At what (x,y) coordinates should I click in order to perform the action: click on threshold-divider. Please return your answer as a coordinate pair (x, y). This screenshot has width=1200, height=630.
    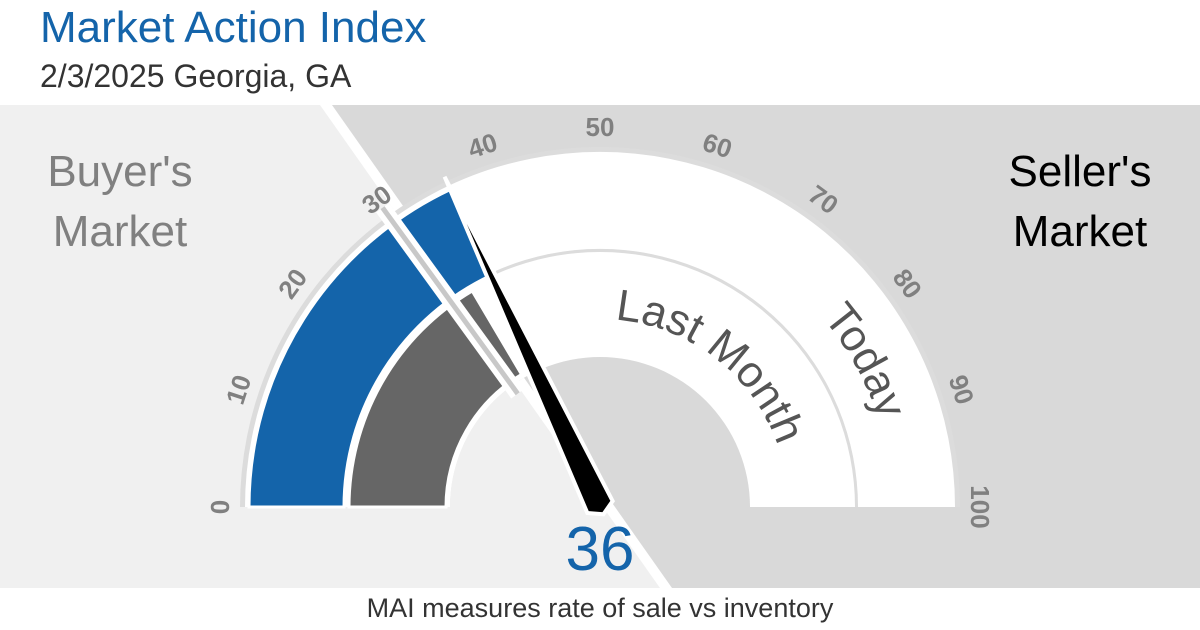
    Looking at the image, I should click on (450, 301).